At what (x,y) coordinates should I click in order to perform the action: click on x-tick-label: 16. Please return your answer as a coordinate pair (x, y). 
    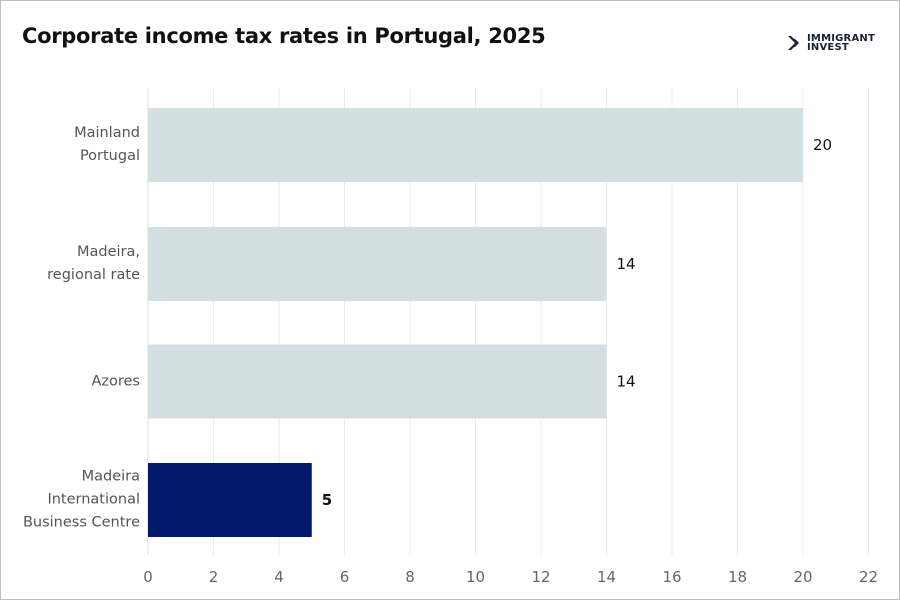
    Looking at the image, I should click on (671, 577).